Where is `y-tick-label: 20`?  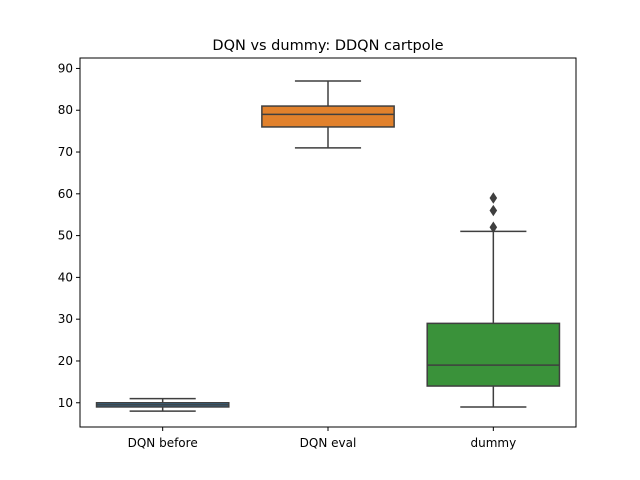 y-tick-label: 20 is located at coordinates (65, 361).